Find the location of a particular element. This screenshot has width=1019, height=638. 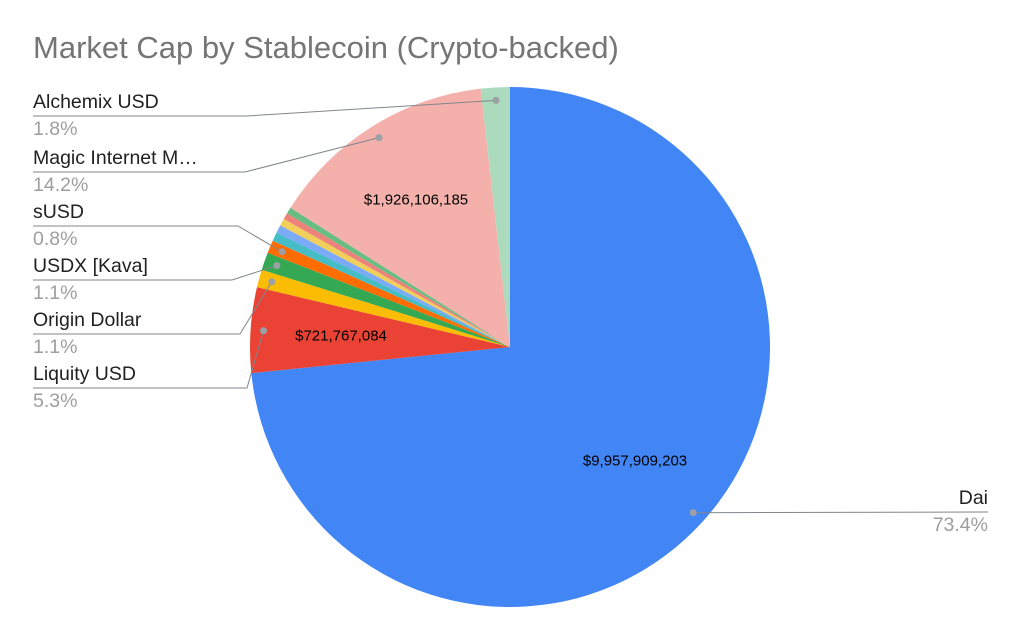

chart-title: Market Cap by Stablecoin (Crypto-backed) is located at coordinates (326, 47).